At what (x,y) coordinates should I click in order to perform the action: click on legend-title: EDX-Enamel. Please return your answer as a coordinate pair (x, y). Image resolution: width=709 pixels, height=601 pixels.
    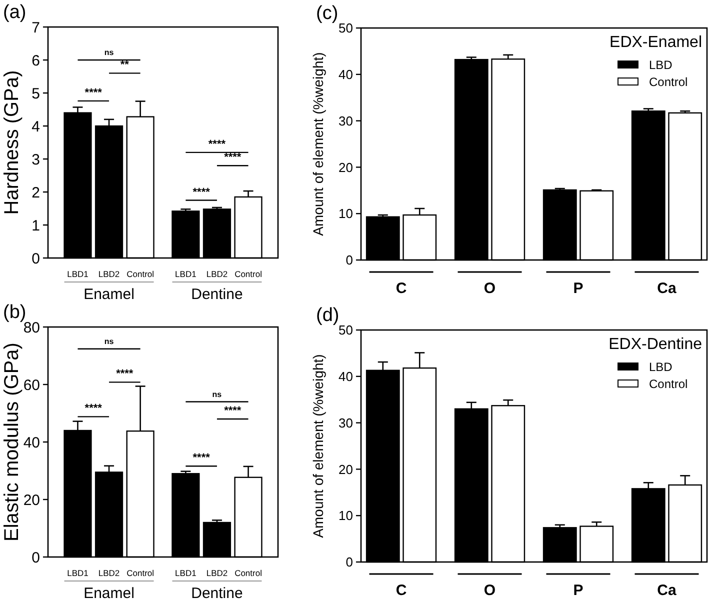
    Looking at the image, I should click on (656, 42).